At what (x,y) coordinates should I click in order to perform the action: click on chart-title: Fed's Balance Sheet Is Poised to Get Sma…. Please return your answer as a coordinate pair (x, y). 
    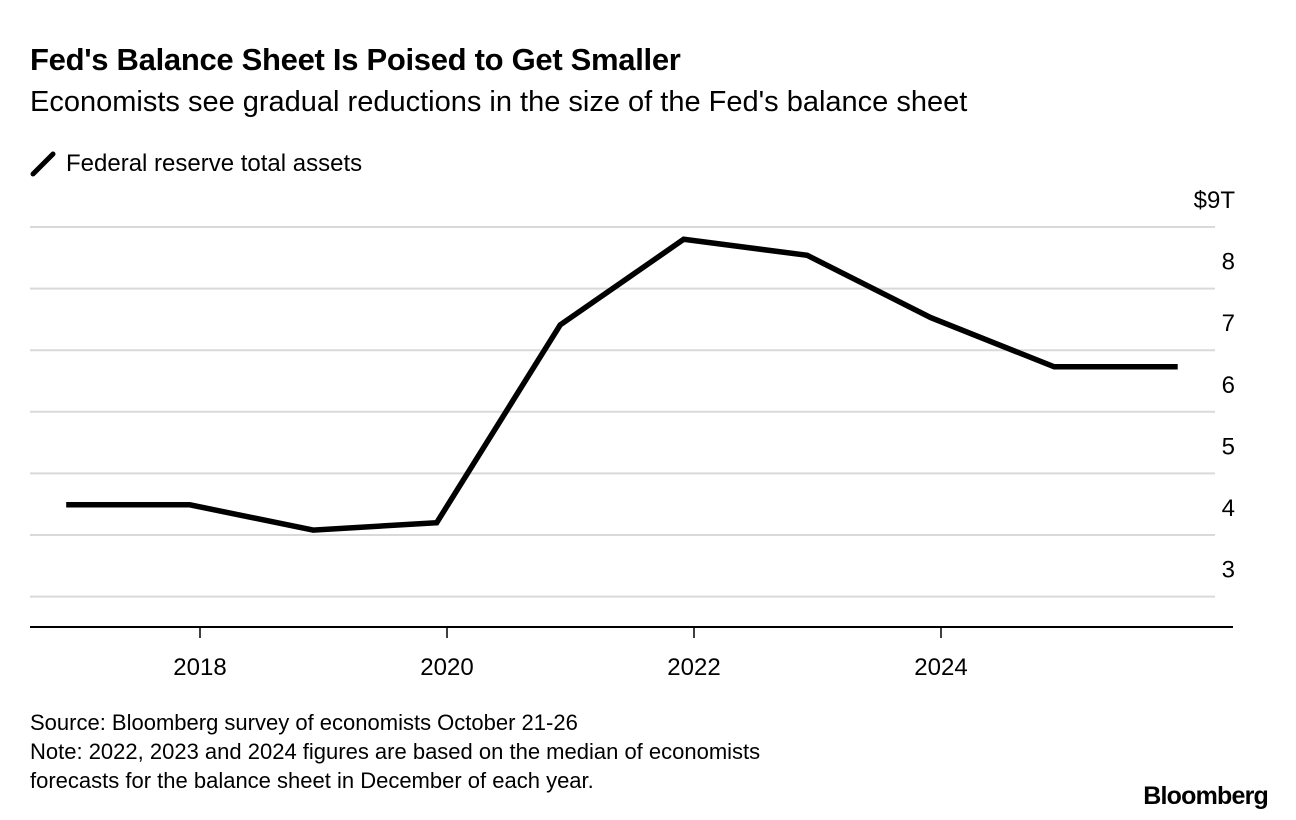
    Looking at the image, I should click on (355, 59).